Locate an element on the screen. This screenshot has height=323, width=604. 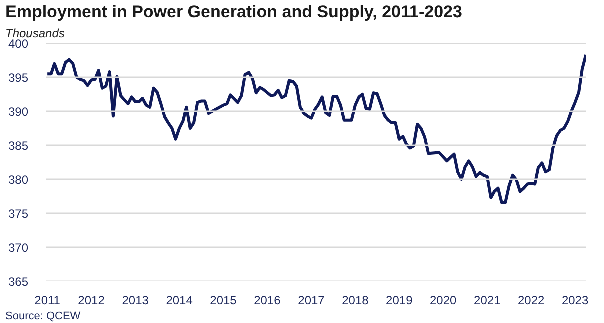
x-tick-label: 2013 is located at coordinates (136, 301).